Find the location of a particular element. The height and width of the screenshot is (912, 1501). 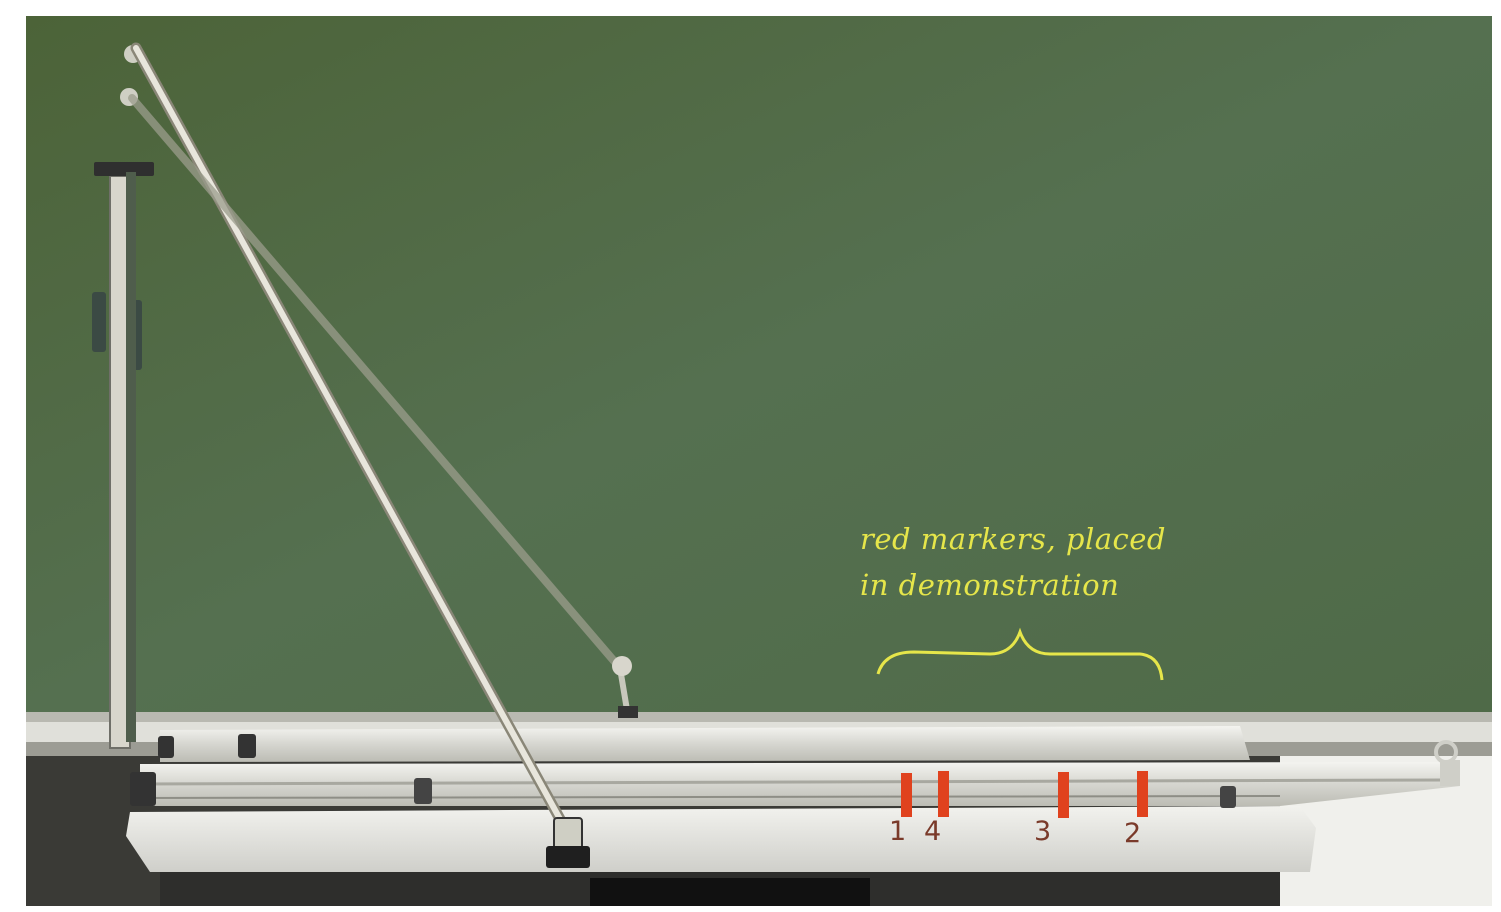

marker-label-3: 3 is located at coordinates (1043, 831).